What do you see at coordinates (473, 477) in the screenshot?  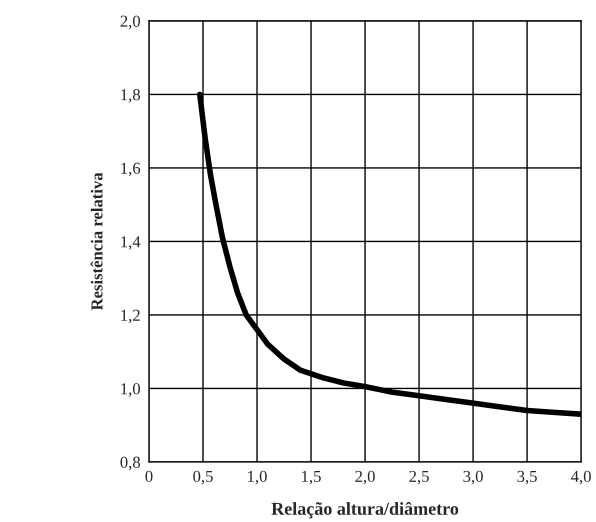 I see `x-tick-label: 3,0` at bounding box center [473, 477].